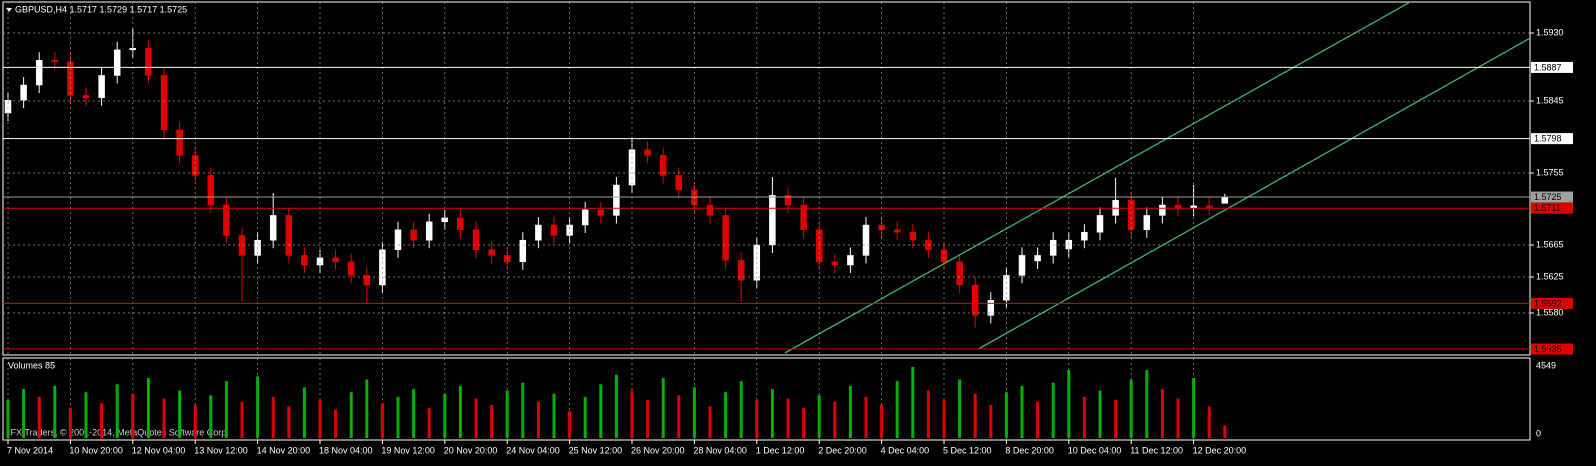 The width and height of the screenshot is (1596, 466). What do you see at coordinates (284, 450) in the screenshot?
I see `x-tick-label: 14 Nov 20:00` at bounding box center [284, 450].